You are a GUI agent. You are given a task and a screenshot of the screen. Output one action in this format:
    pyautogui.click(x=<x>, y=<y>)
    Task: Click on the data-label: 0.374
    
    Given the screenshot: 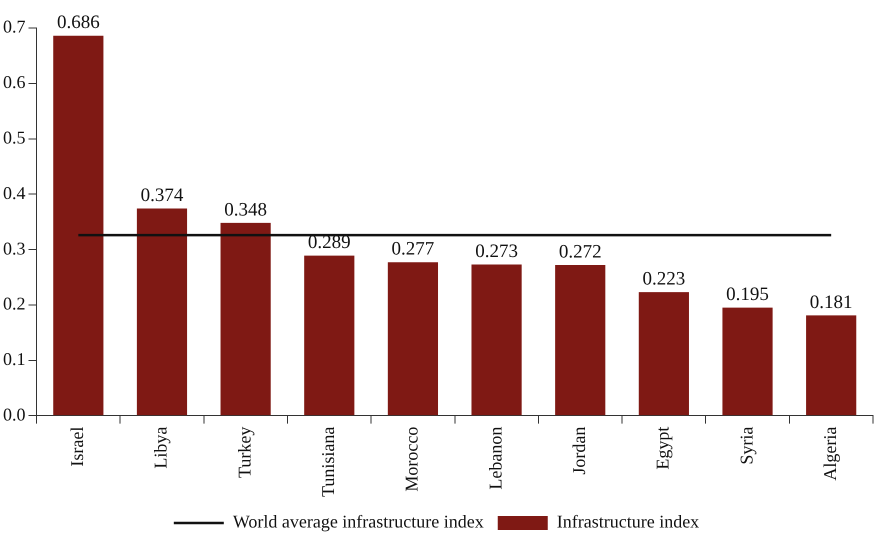 What is the action you would take?
    pyautogui.click(x=162, y=195)
    